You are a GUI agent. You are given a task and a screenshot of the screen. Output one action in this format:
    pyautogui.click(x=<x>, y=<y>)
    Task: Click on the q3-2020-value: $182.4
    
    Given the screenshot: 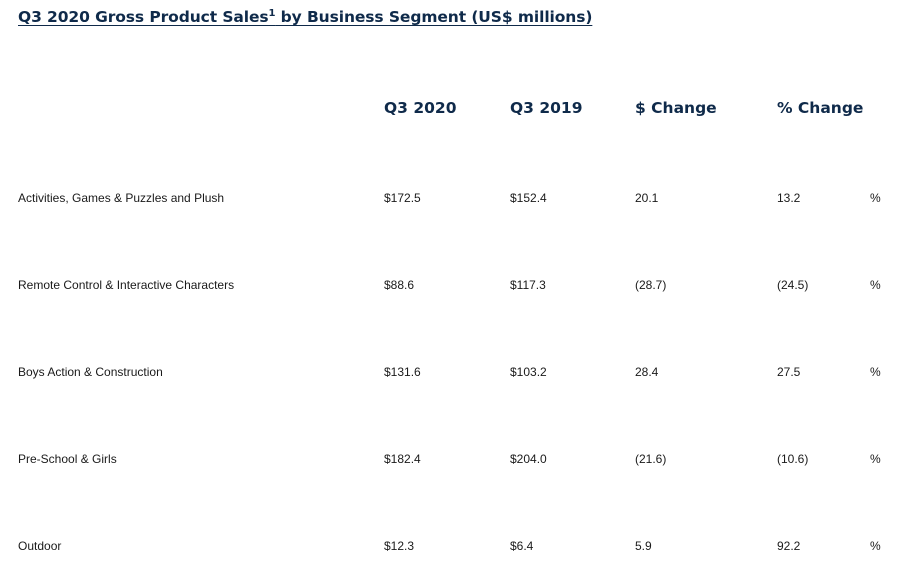 What is the action you would take?
    pyautogui.click(x=402, y=459)
    